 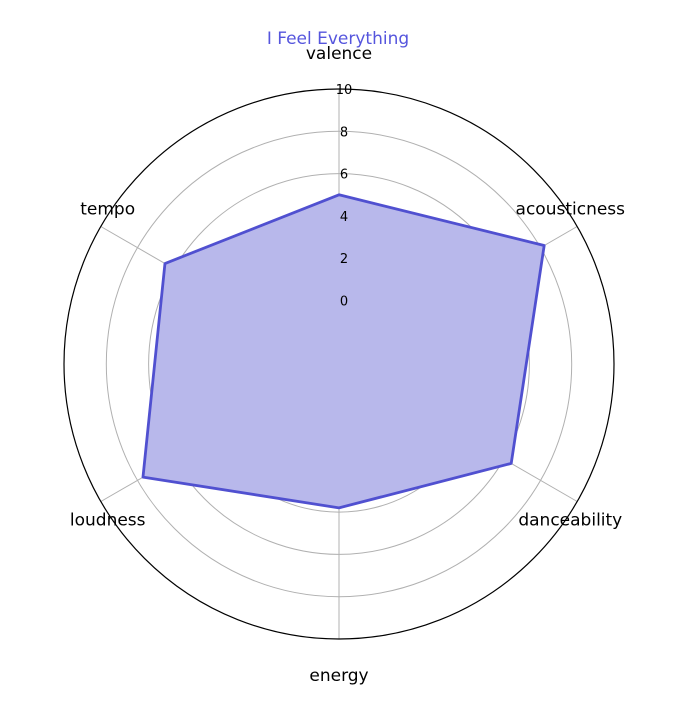 I want to click on r-tick-label-6: 6, so click(x=344, y=175).